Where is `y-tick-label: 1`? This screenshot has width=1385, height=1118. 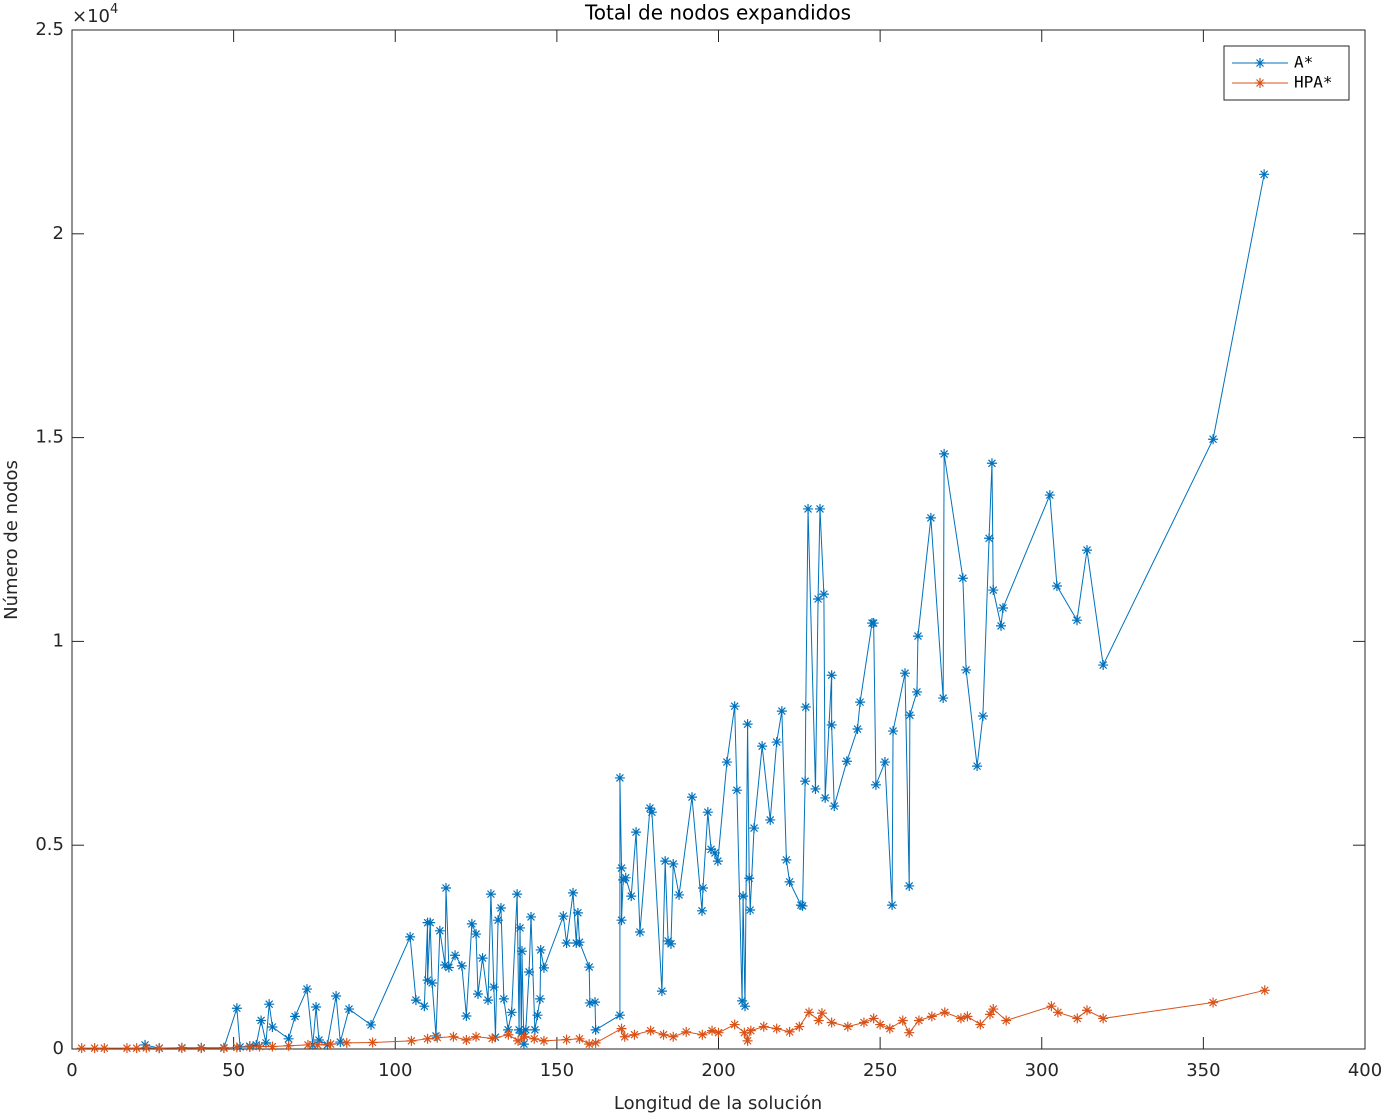 y-tick-label: 1 is located at coordinates (58, 640).